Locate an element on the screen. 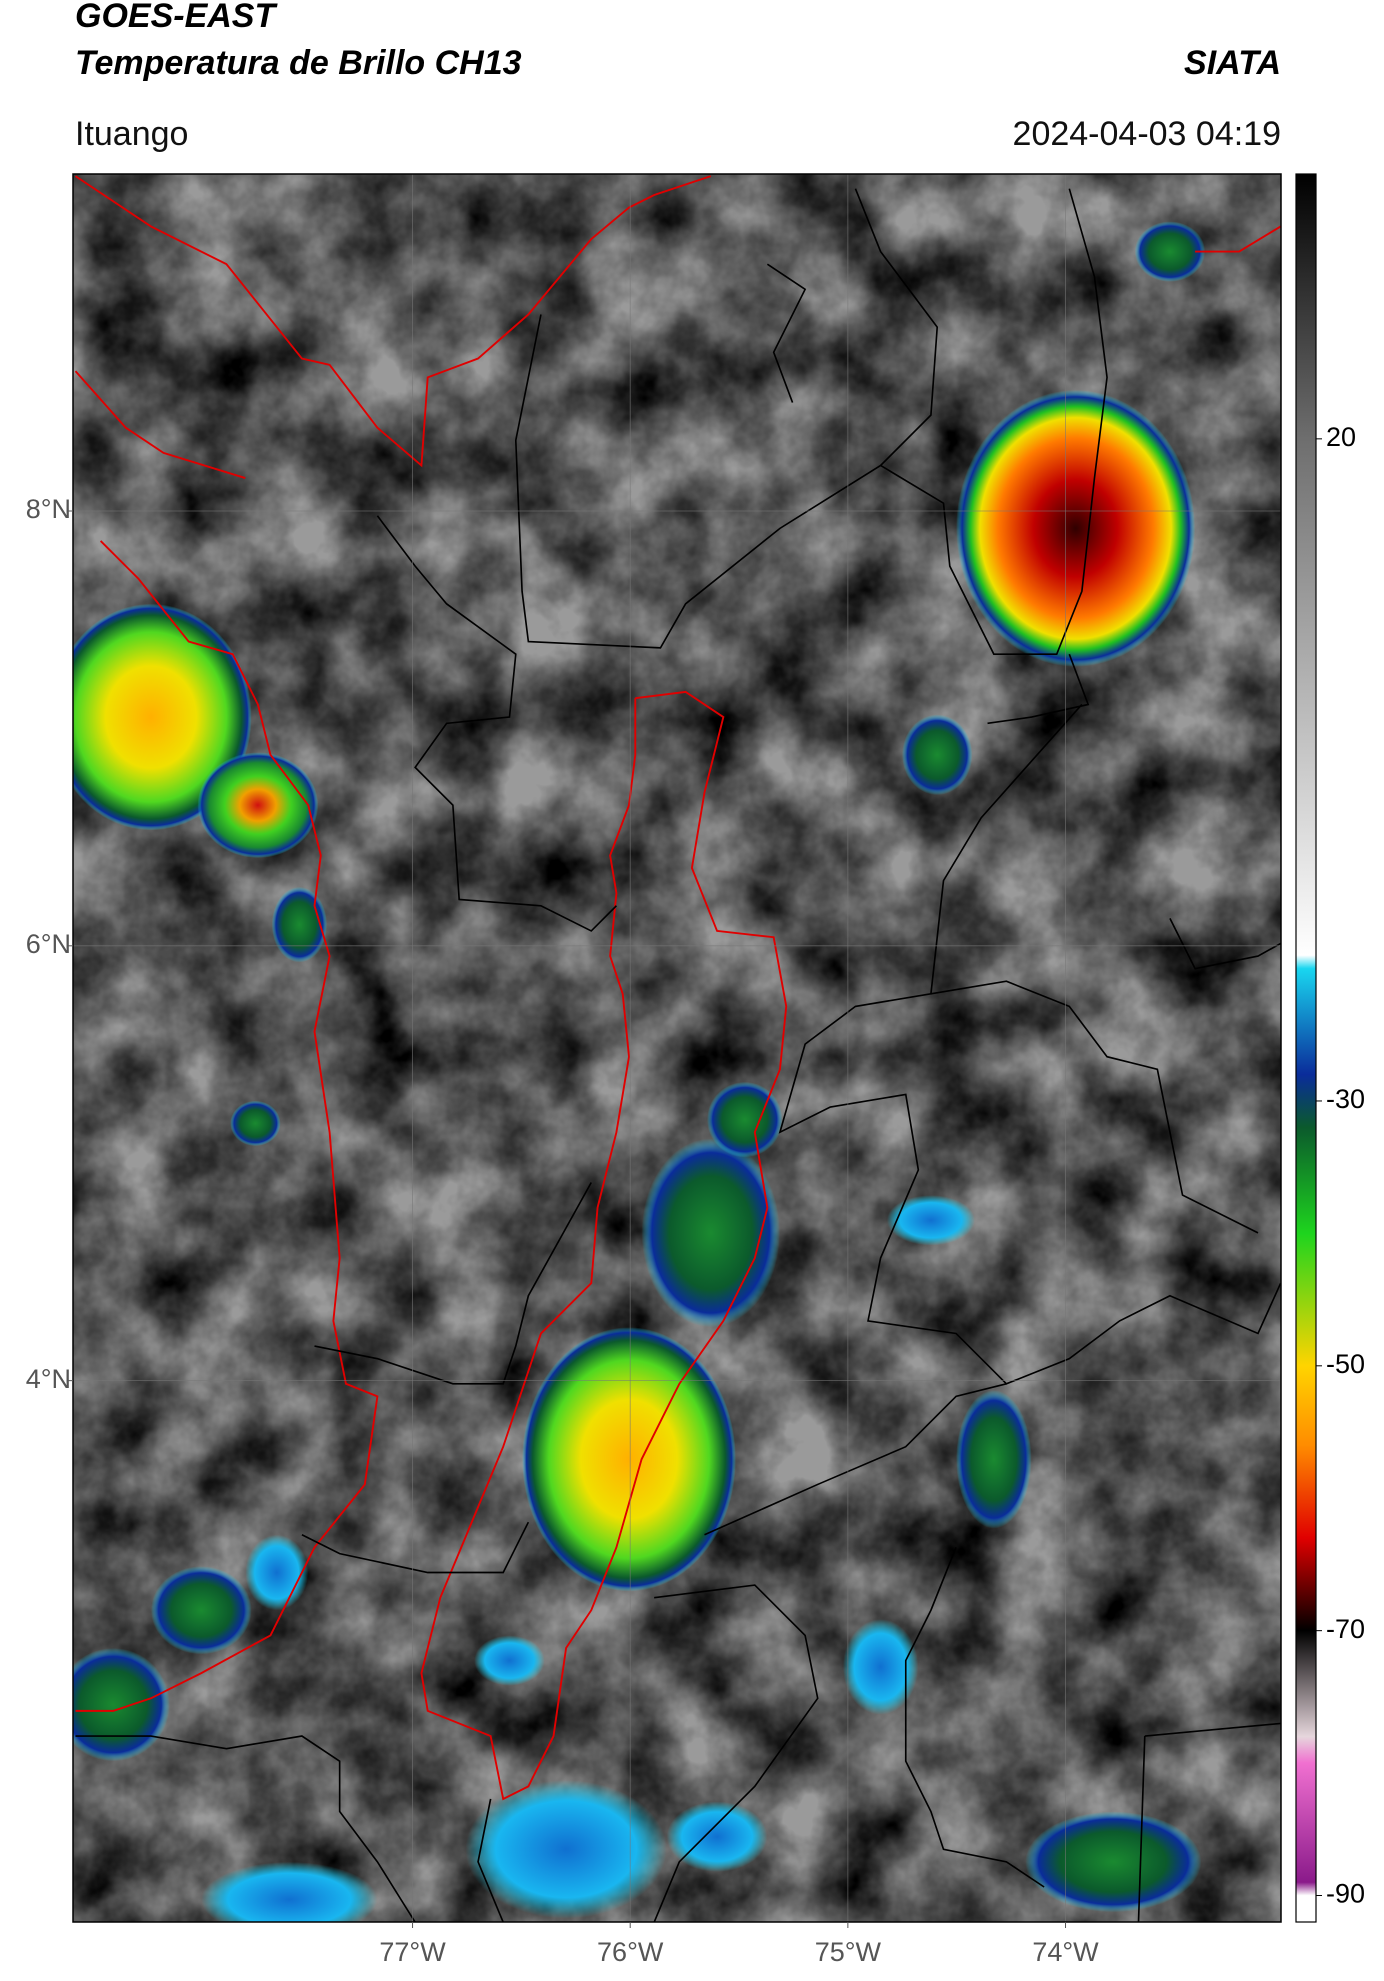 The image size is (1384, 1981). title-line1: GOES-EAST is located at coordinates (176, 17).